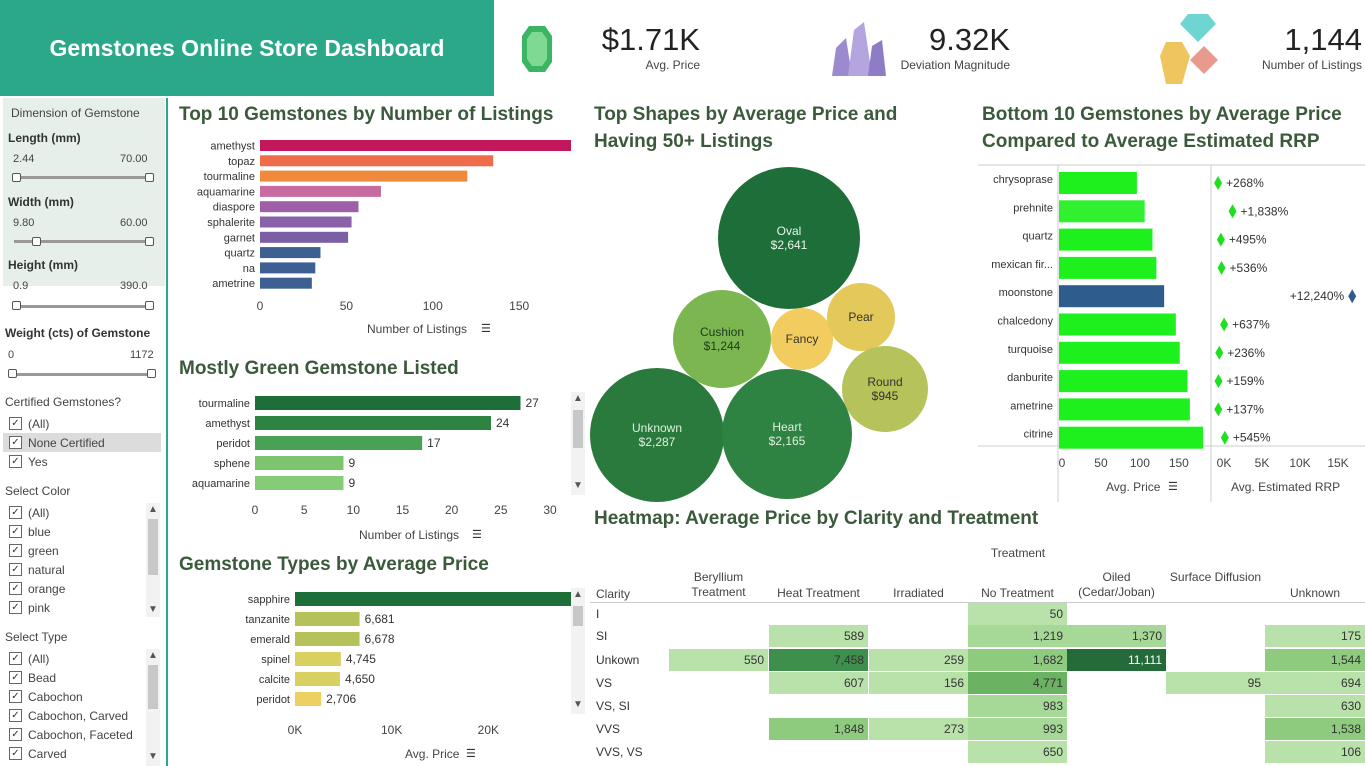  I want to click on heatmap-cell: 1,682, so click(1017, 660).